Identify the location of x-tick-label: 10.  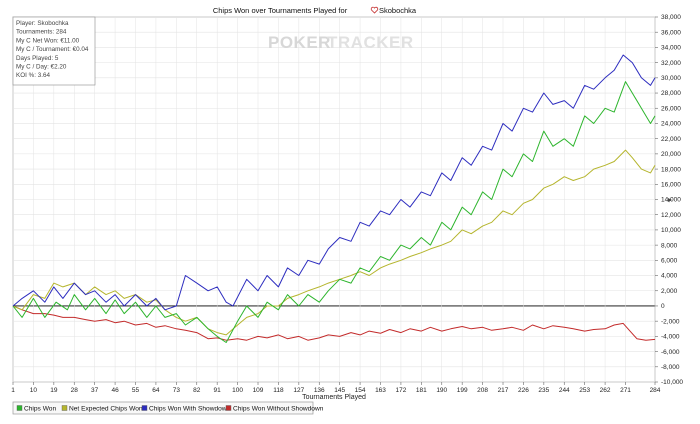
(34, 390).